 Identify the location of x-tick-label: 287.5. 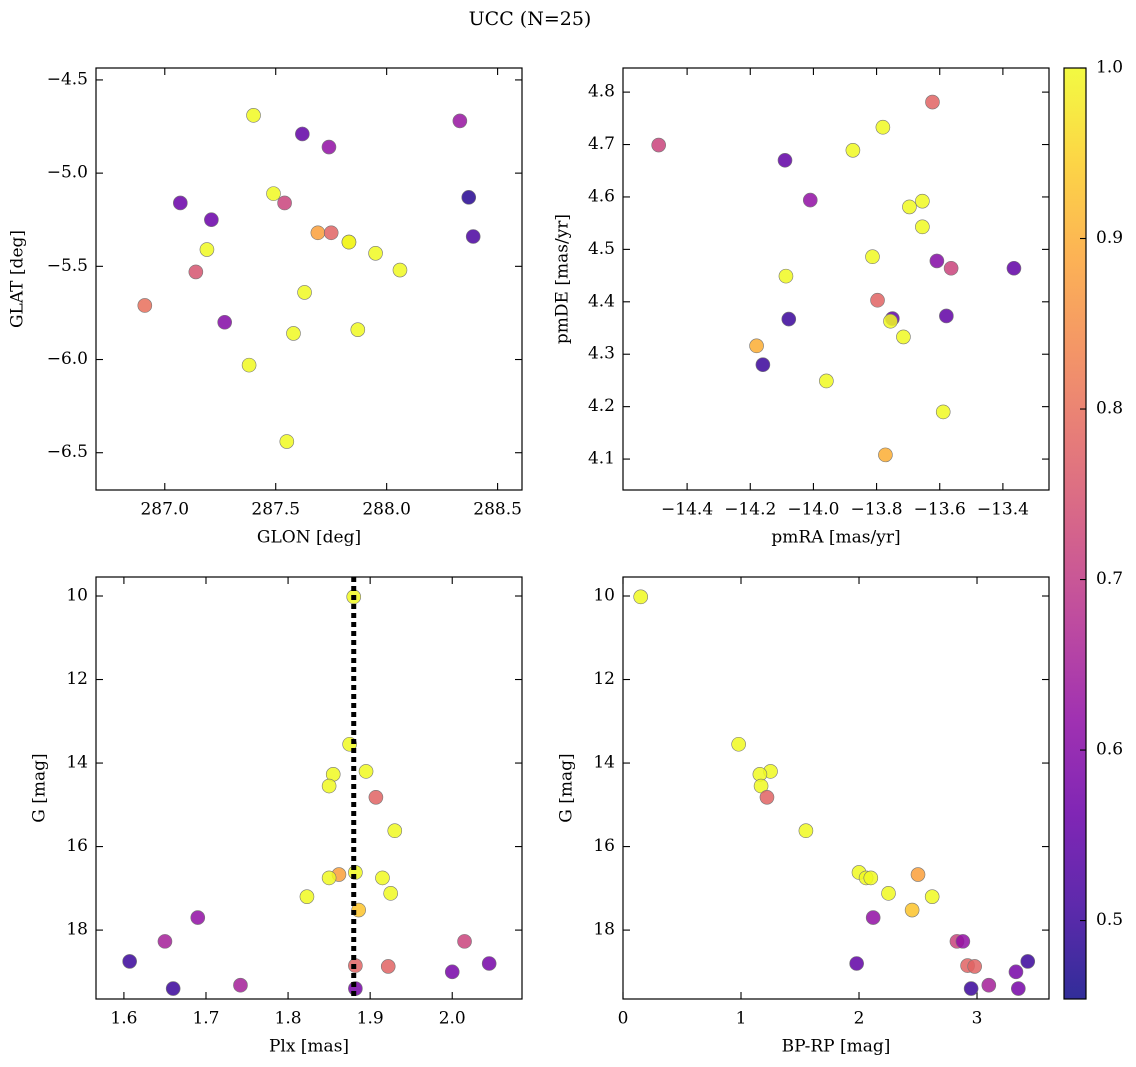
(275, 510).